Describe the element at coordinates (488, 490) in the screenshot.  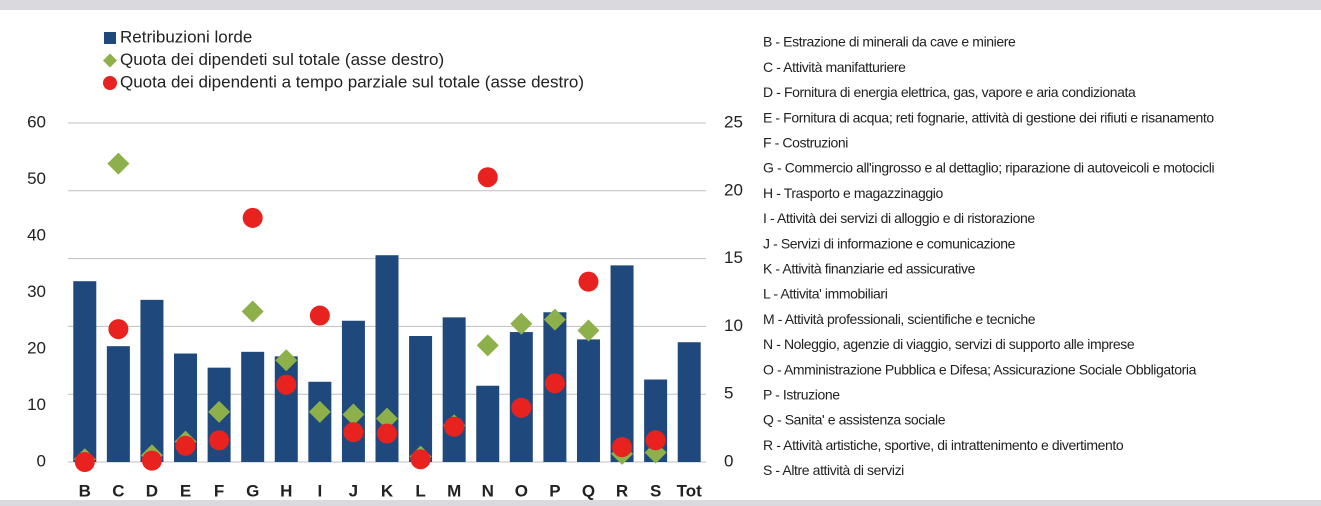
I see `x-tick-label: N` at that location.